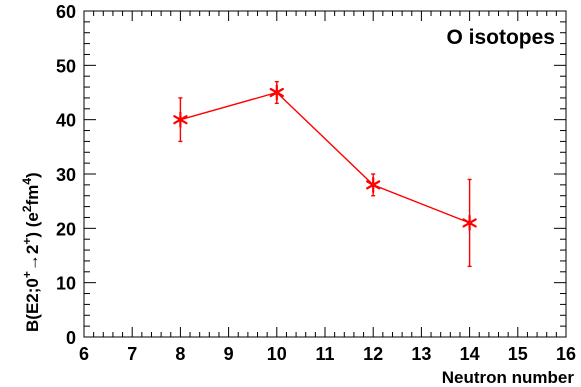 Image resolution: width=581 pixels, height=387 pixels. What do you see at coordinates (66, 12) in the screenshot?
I see `y-tick-label: 60` at bounding box center [66, 12].